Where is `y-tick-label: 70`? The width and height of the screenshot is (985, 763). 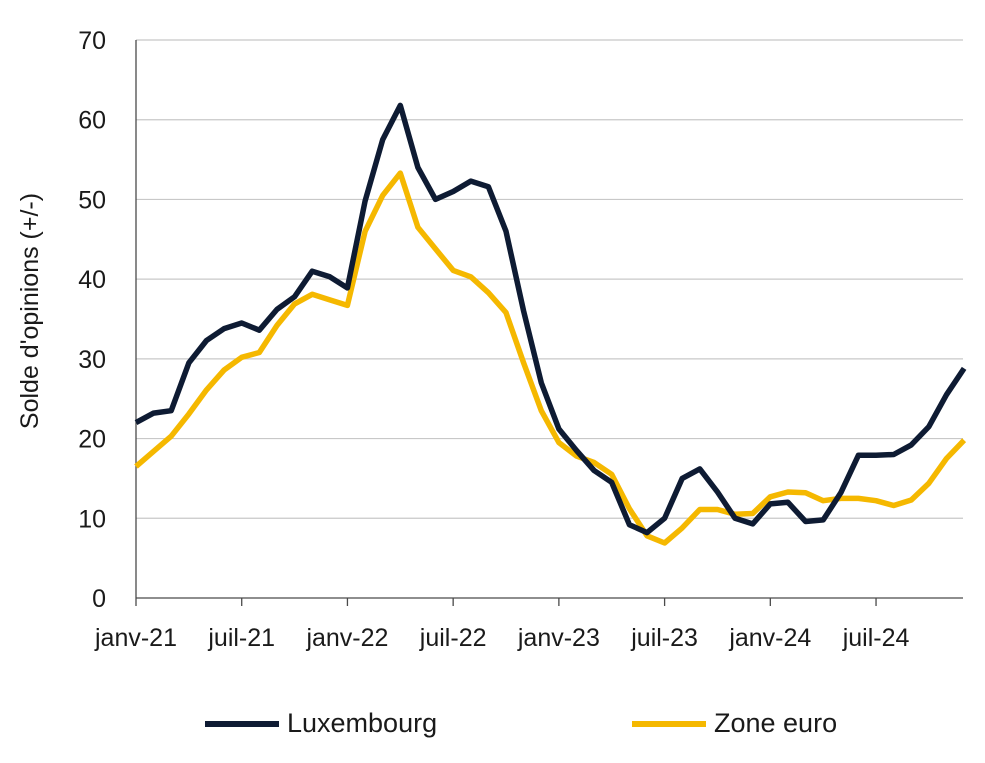
y-tick-label: 70 is located at coordinates (92, 41).